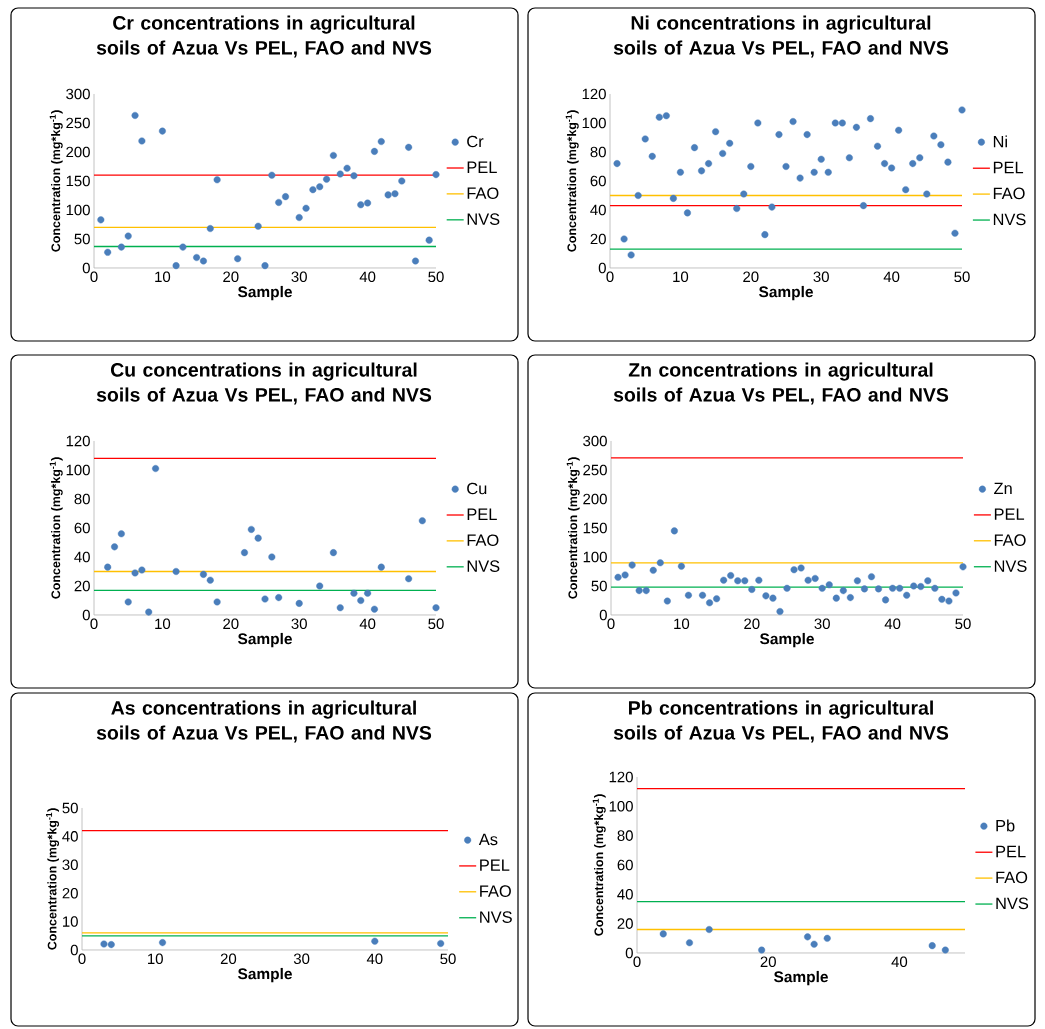 This screenshot has width=1045, height=1029. Describe the element at coordinates (1003, 488) in the screenshot. I see `legend-label: Zn` at that location.